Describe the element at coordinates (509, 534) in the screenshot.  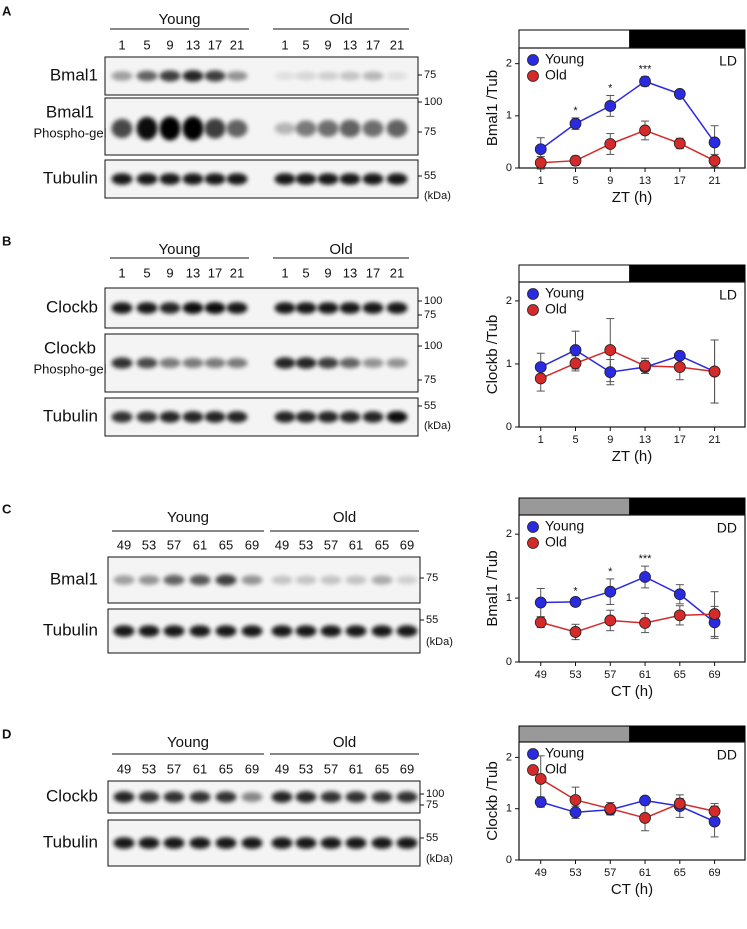
I see `y-tick-label: 2` at that location.